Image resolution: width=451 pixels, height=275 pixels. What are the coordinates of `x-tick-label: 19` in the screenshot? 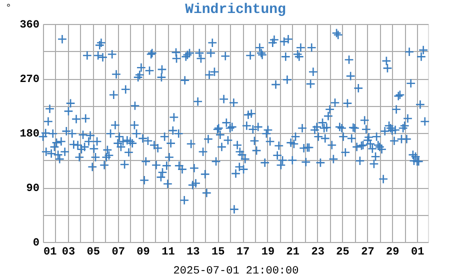 It's located at (268, 252).